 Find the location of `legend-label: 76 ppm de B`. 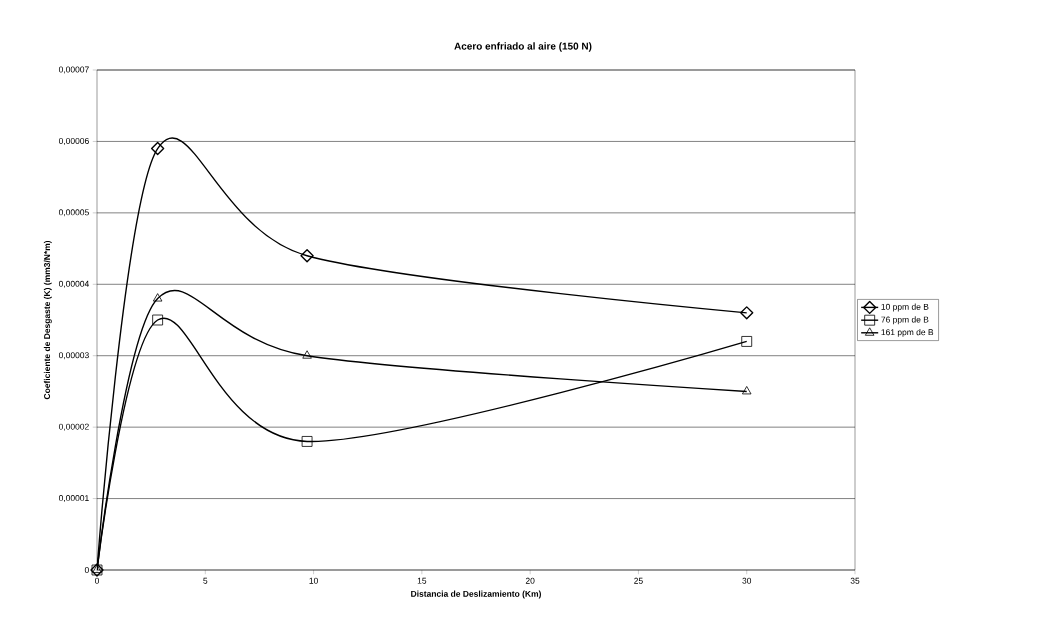

legend-label: 76 ppm de B is located at coordinates (905, 320).